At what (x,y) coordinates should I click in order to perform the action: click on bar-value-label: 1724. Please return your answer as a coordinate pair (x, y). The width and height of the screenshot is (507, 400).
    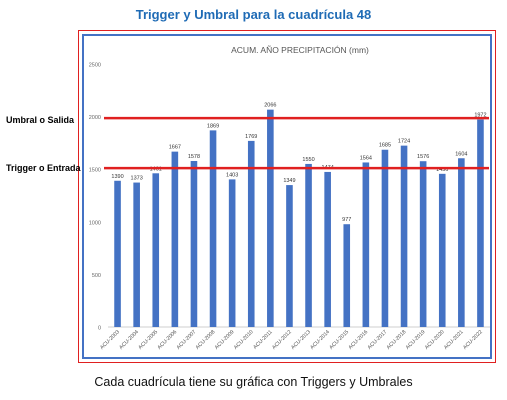
    Looking at the image, I should click on (404, 142).